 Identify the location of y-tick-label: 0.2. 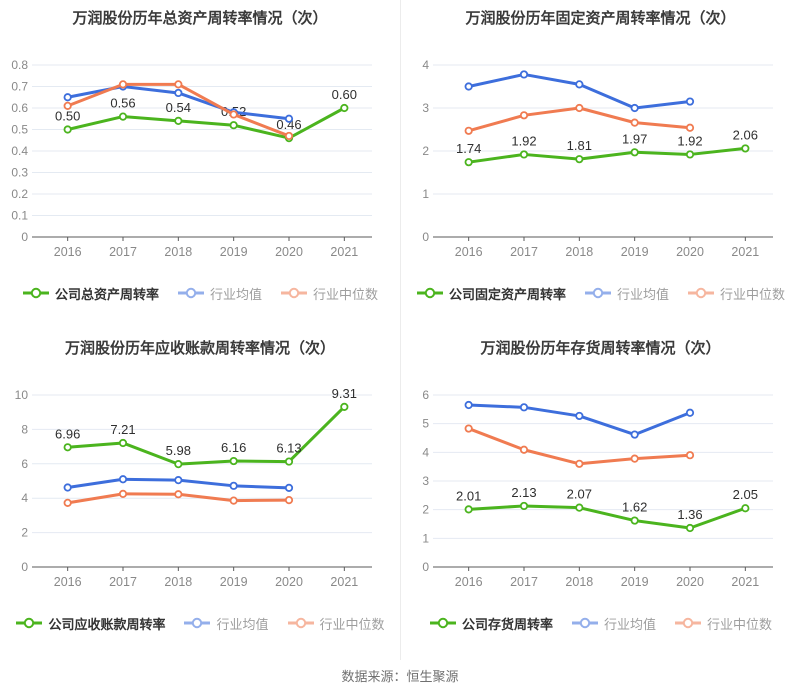
(19, 194).